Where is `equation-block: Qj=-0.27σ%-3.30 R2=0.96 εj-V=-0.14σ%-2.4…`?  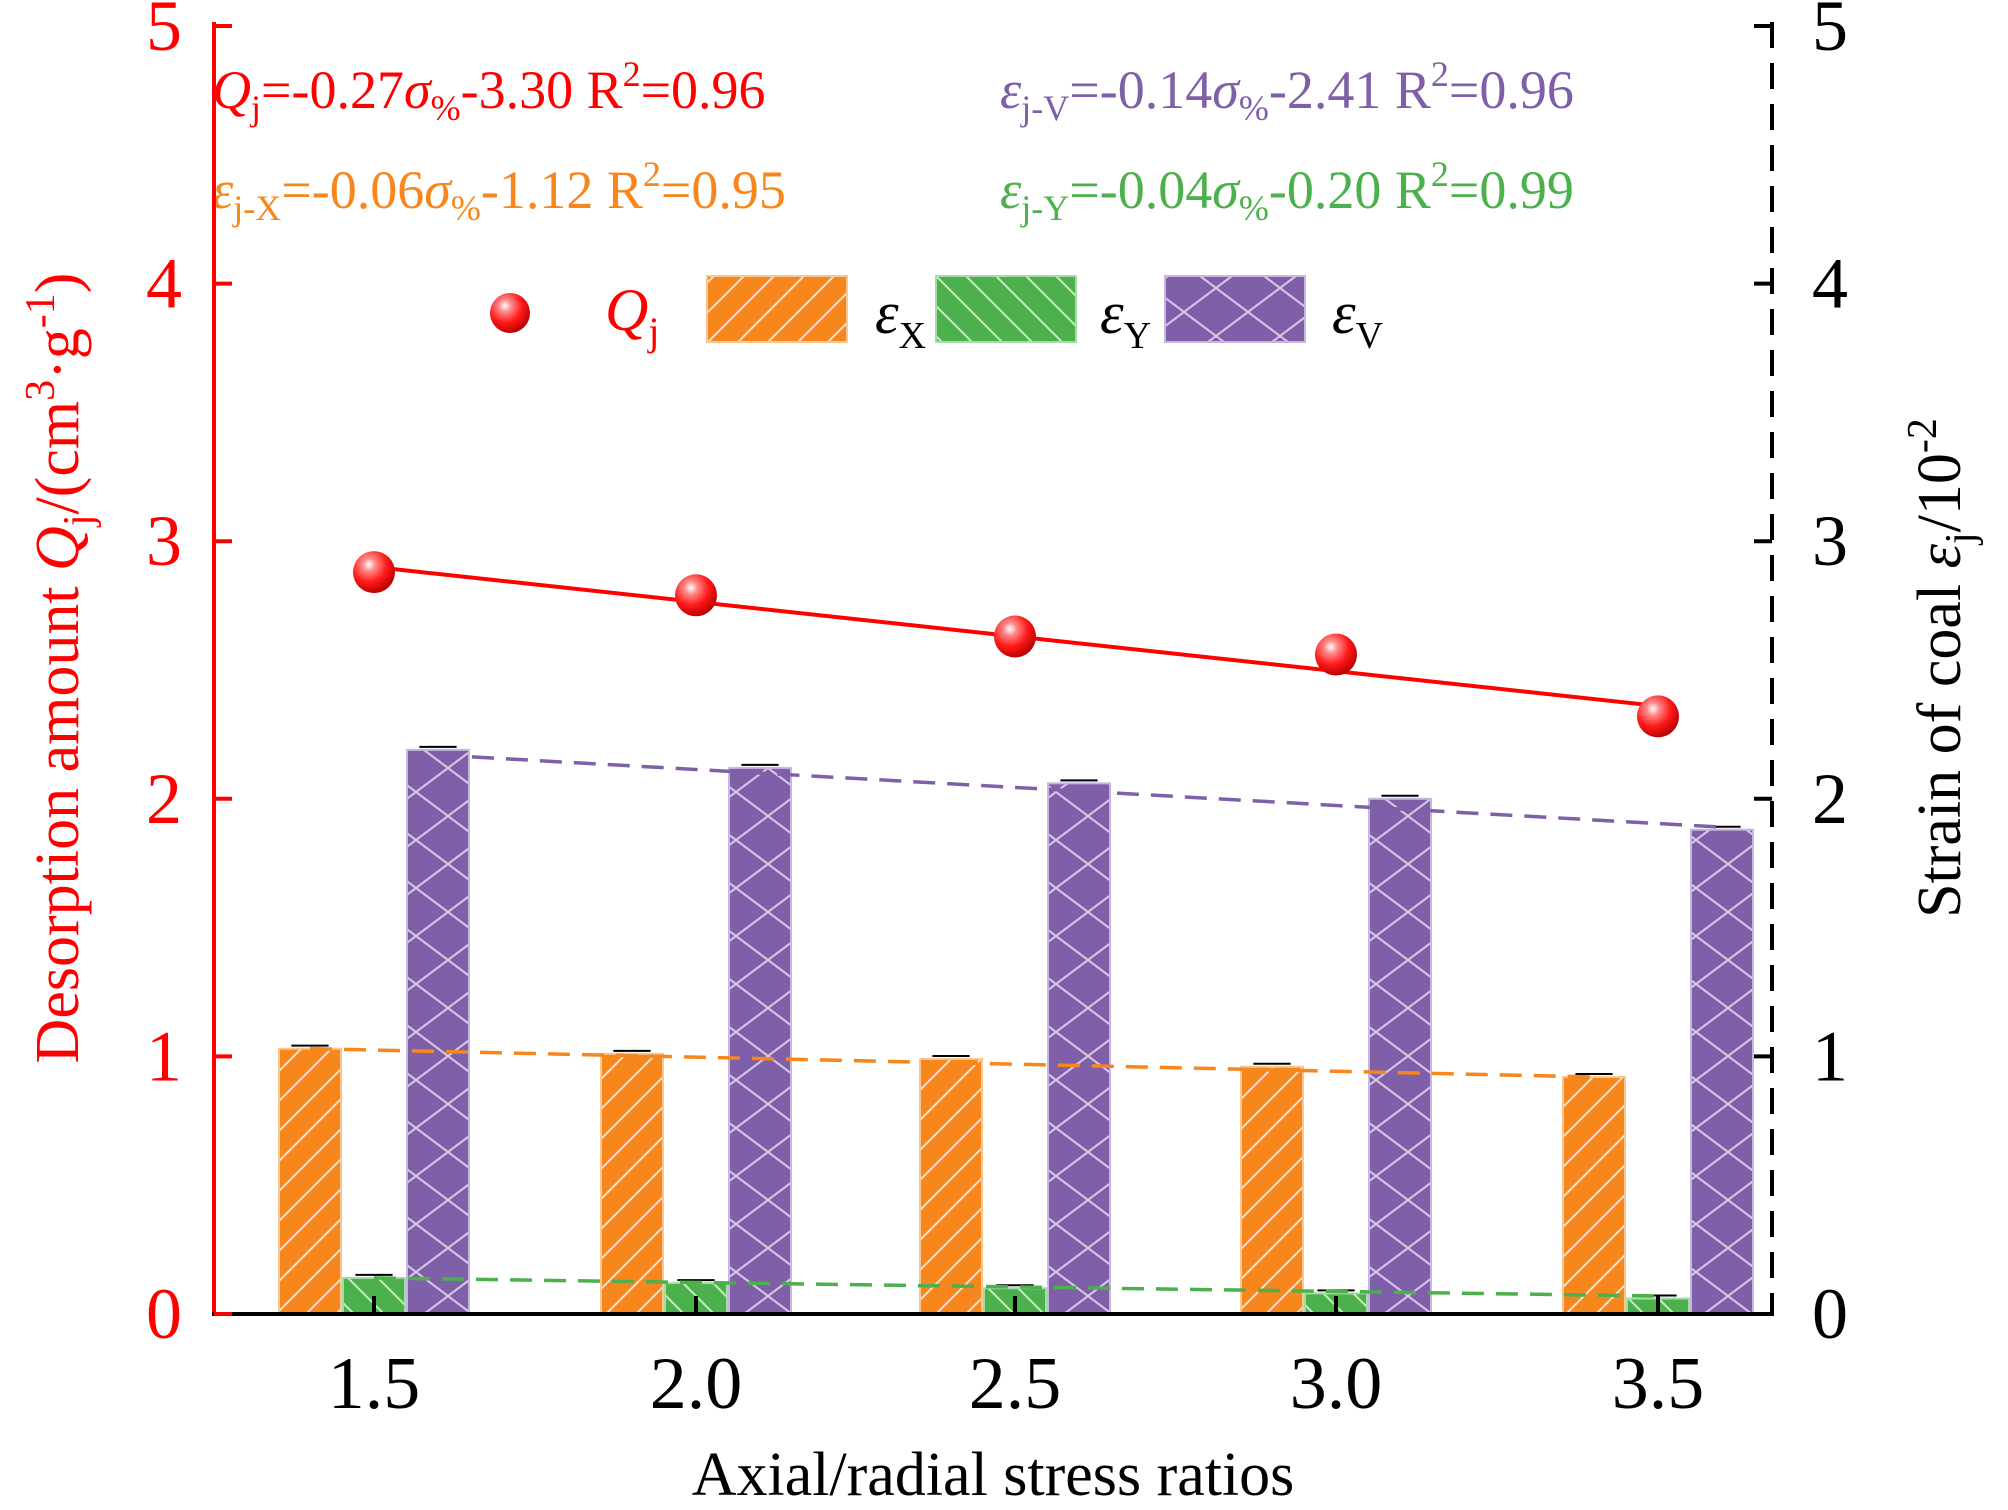
equation-block: Qj=-0.27σ%-3.30 R2=0.96 εj-V=-0.14σ%-2.4… is located at coordinates (893, 141).